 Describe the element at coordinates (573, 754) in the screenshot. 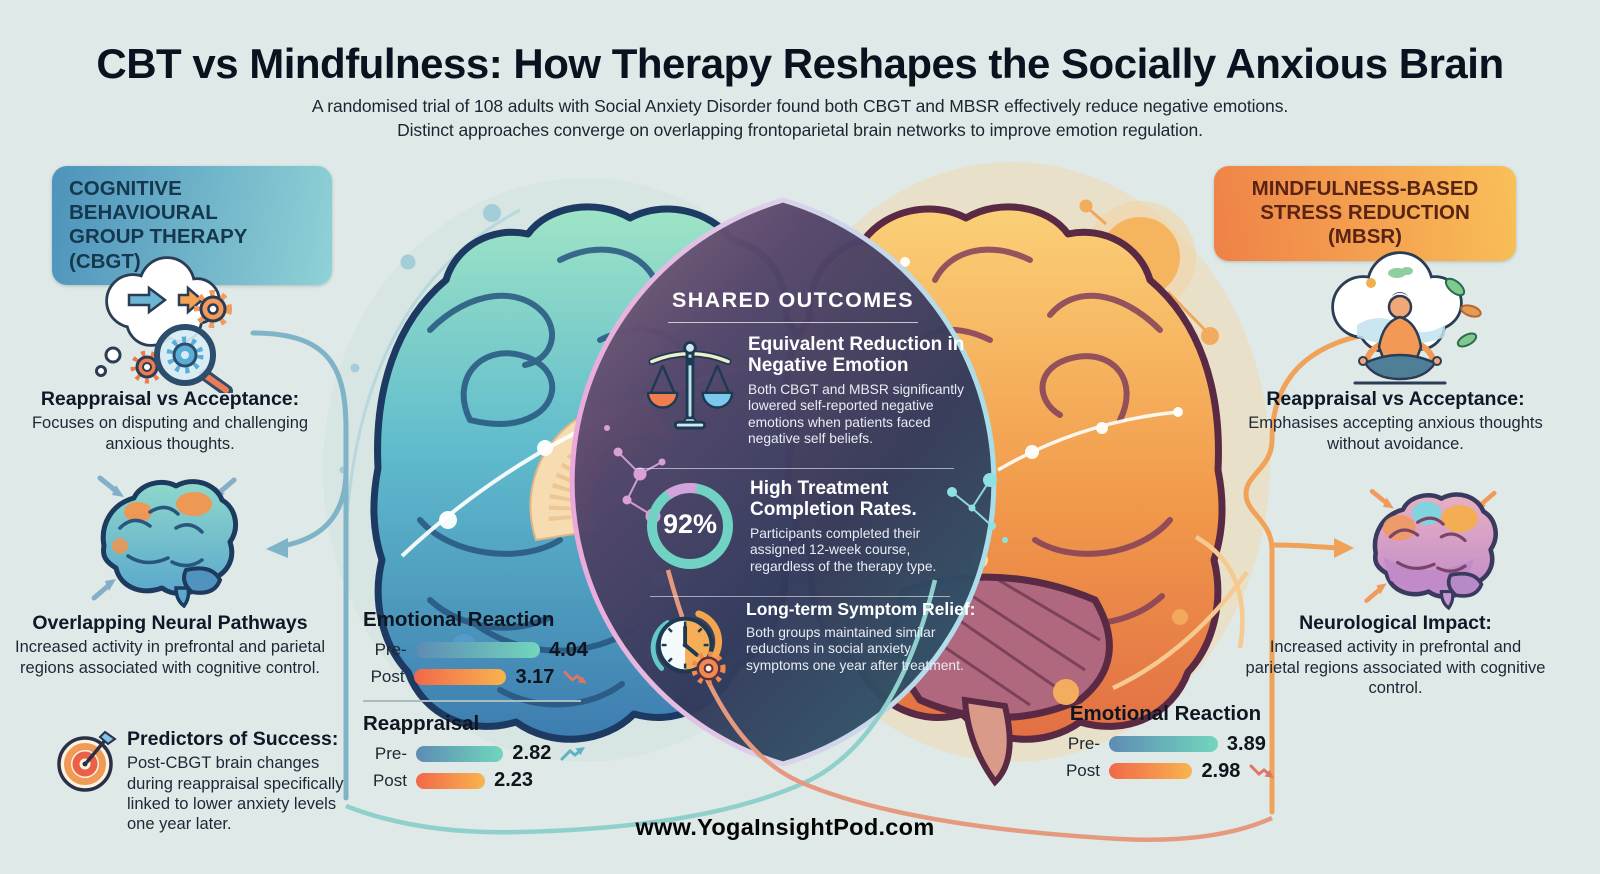

I see `trend-up-icon` at that location.